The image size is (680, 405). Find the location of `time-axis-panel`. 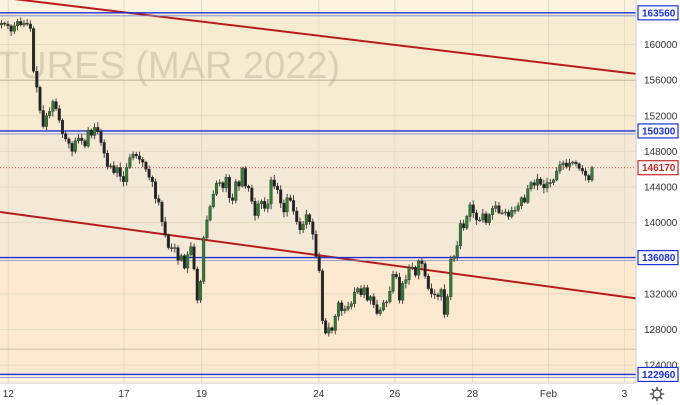

time-axis-panel is located at coordinates (318, 394).